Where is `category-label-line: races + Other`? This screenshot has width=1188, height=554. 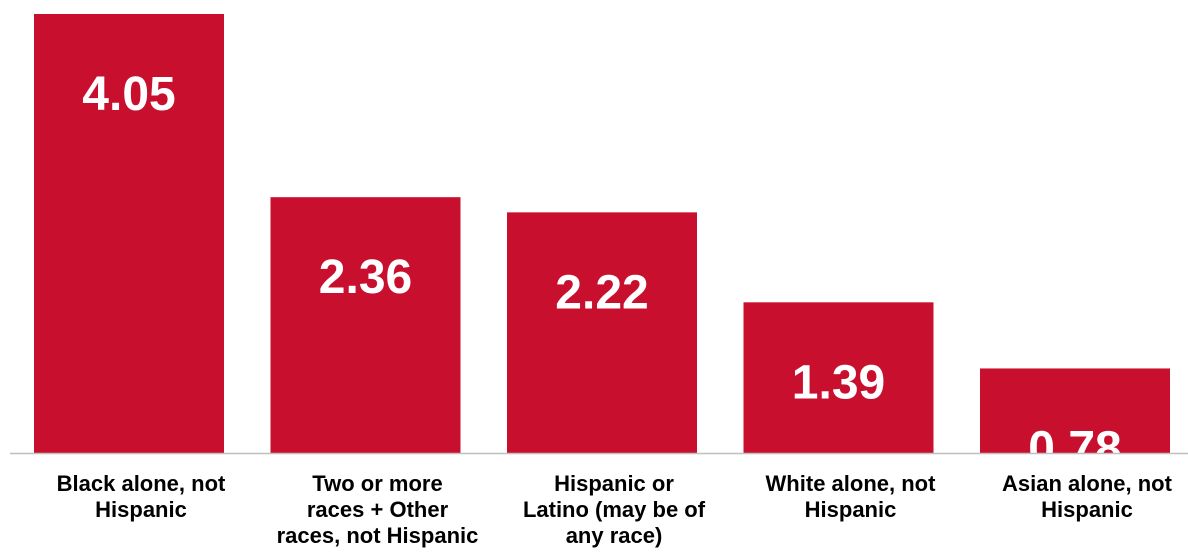
category-label-line: races + Other is located at coordinates (378, 509).